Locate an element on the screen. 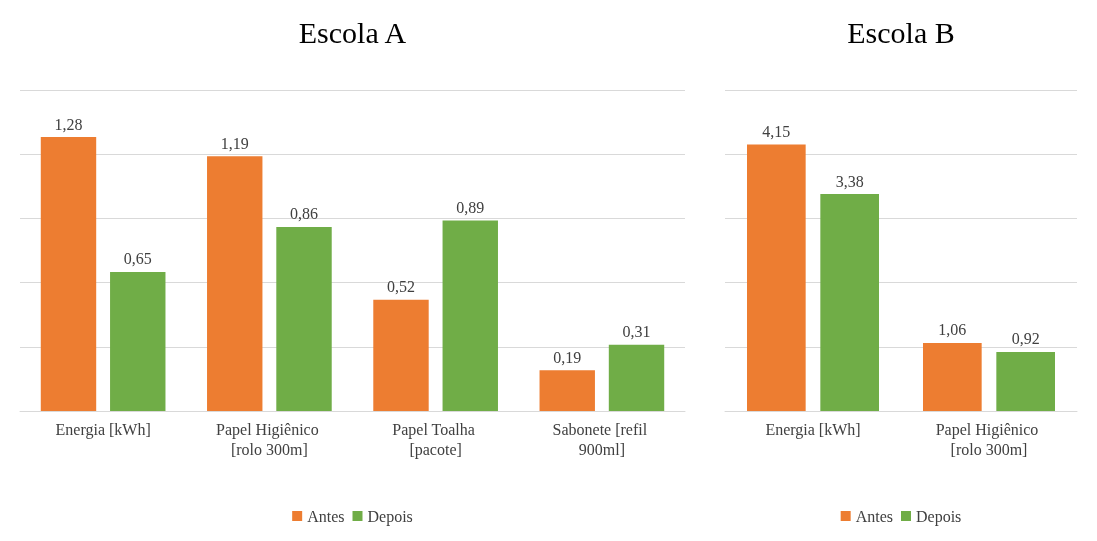 This screenshot has width=1097, height=541. data-label: 0,65 is located at coordinates (137, 259).